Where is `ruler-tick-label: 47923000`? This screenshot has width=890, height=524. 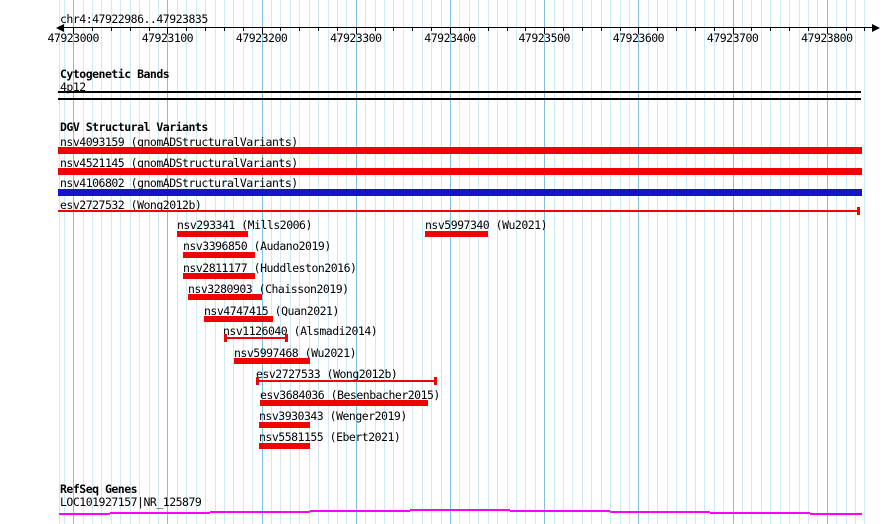
ruler-tick-label: 47923000 is located at coordinates (73, 38).